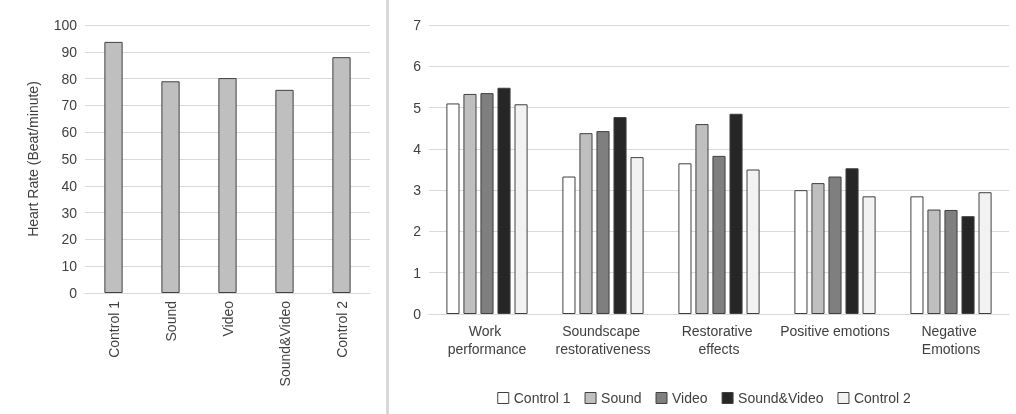 Image resolution: width=1016 pixels, height=414 pixels. What do you see at coordinates (603, 340) in the screenshot?
I see `x-tick-label: Soundscape restorativeness` at bounding box center [603, 340].